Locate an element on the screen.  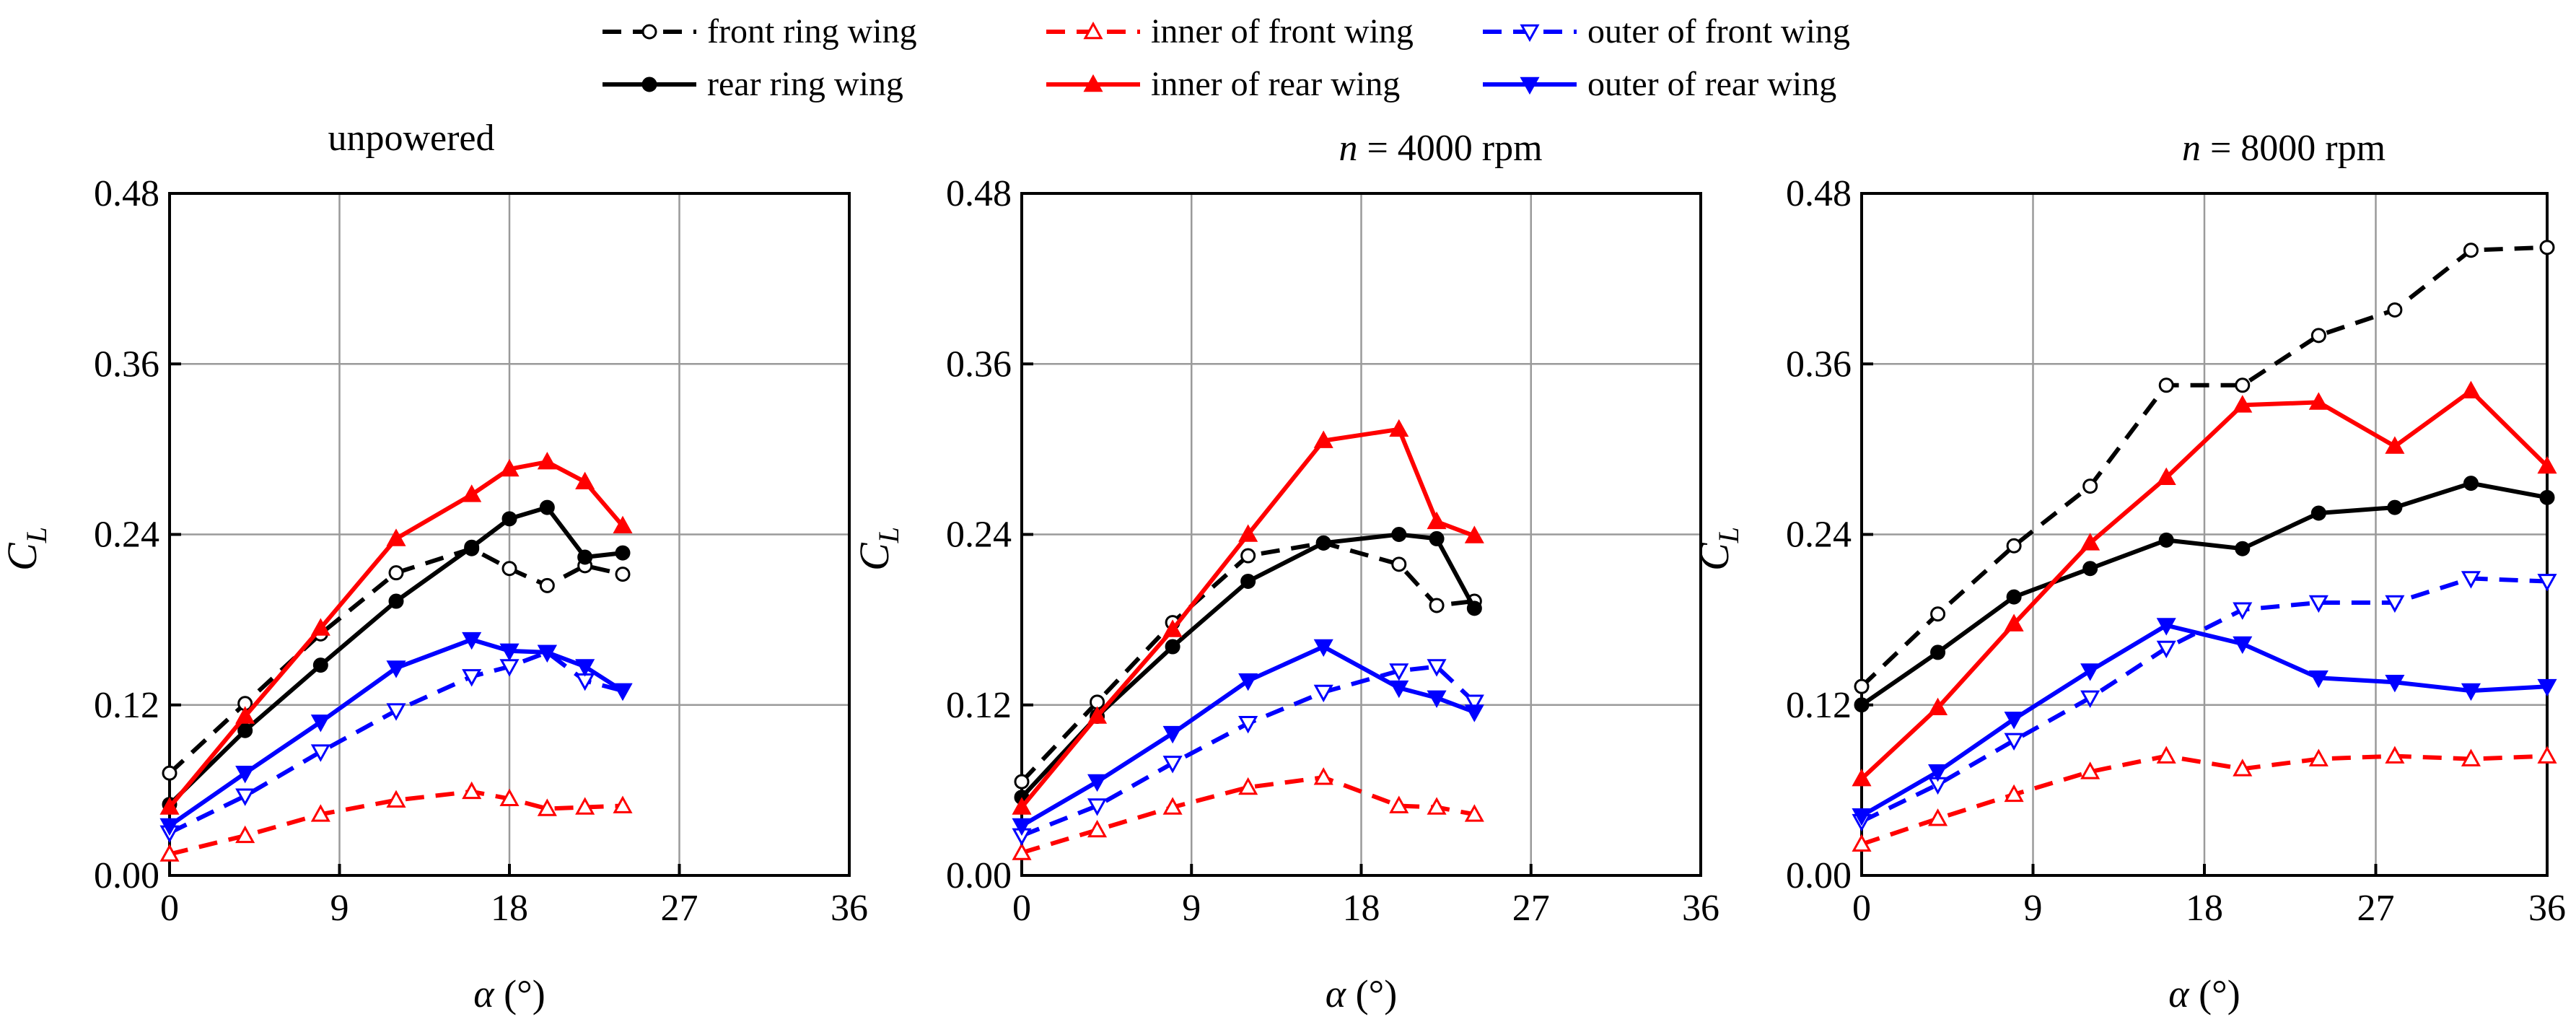
legend-entry-front-ring-wing: front ring wing is located at coordinates (760, 31).